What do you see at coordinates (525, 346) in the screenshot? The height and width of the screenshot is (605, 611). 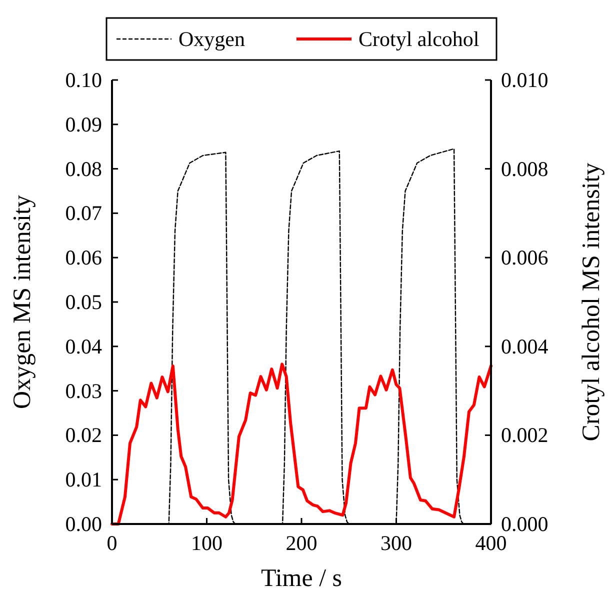 I see `y2-tick-label: 0.004` at bounding box center [525, 346].